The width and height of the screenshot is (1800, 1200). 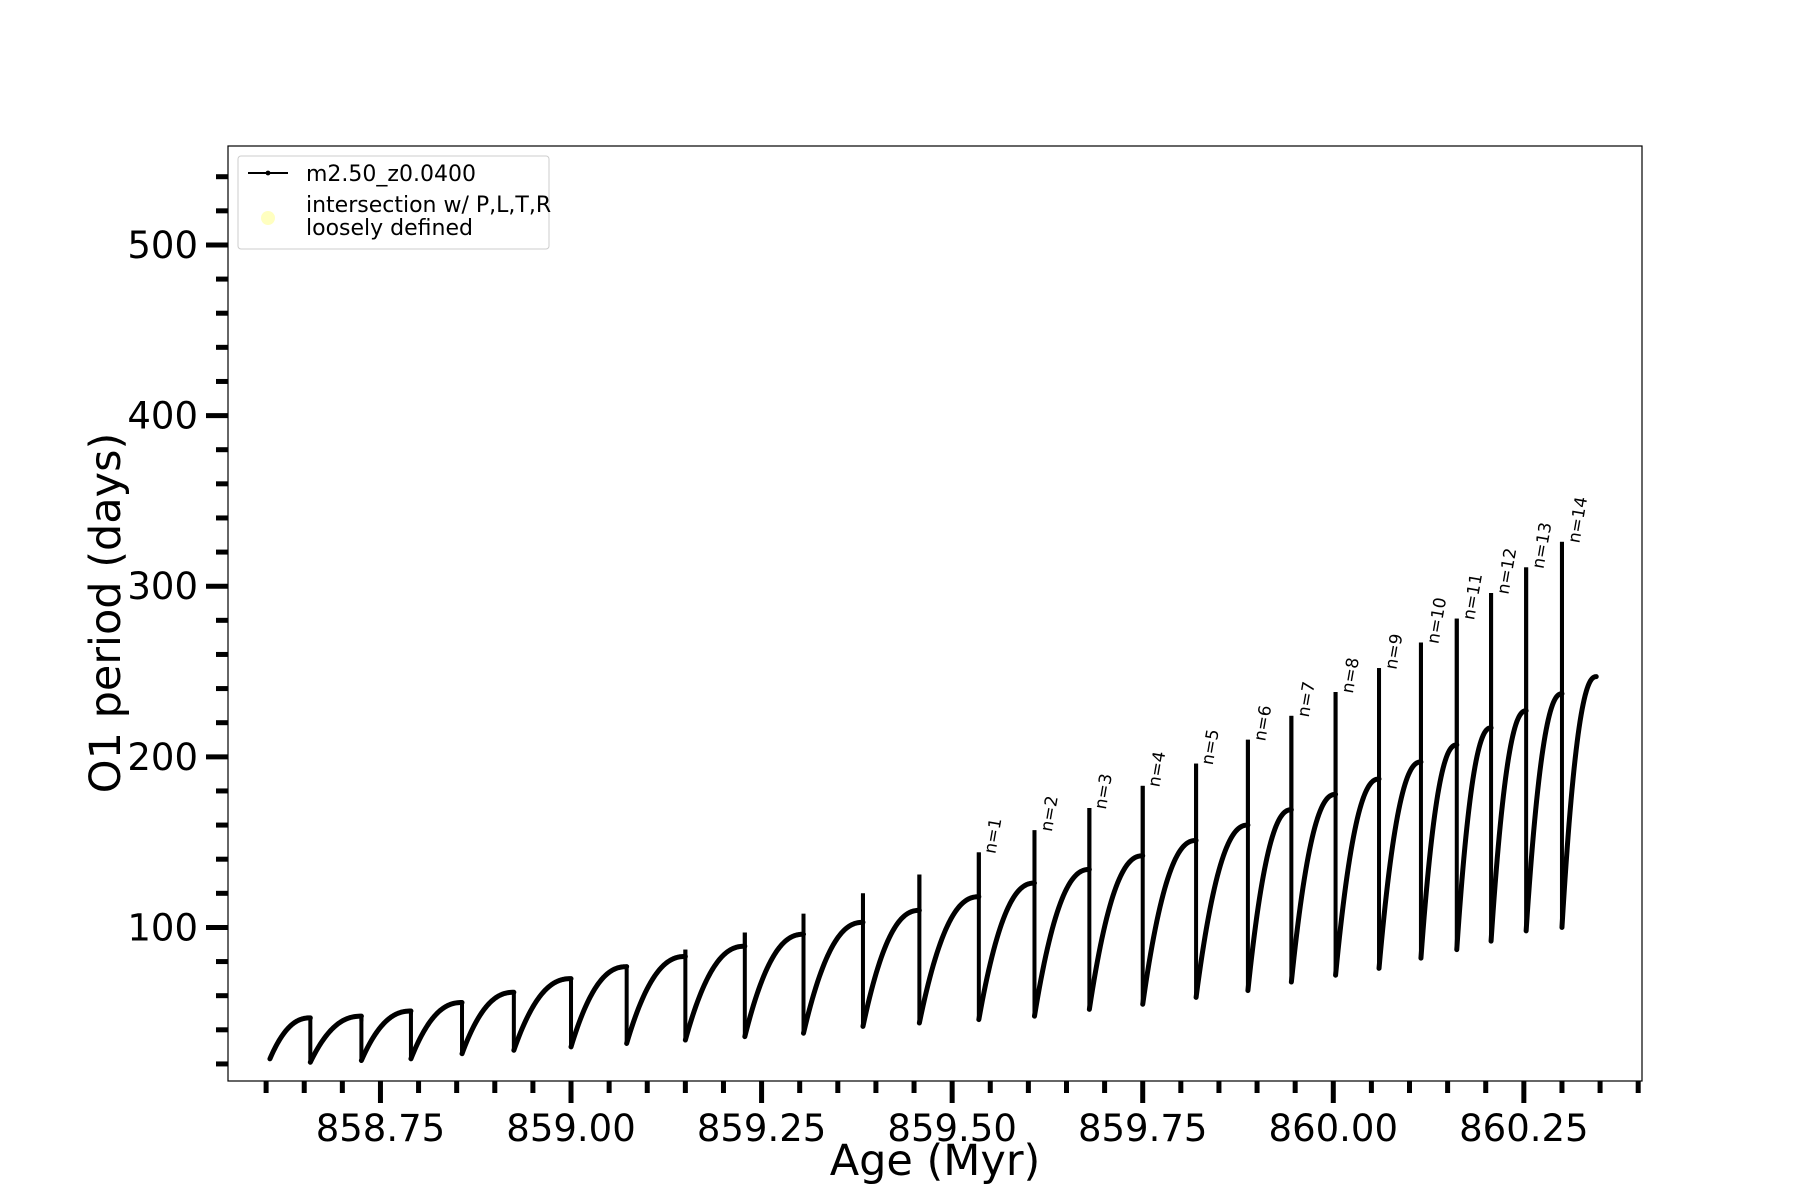 I want to click on cycle-annotation: n=11, so click(x=1473, y=596).